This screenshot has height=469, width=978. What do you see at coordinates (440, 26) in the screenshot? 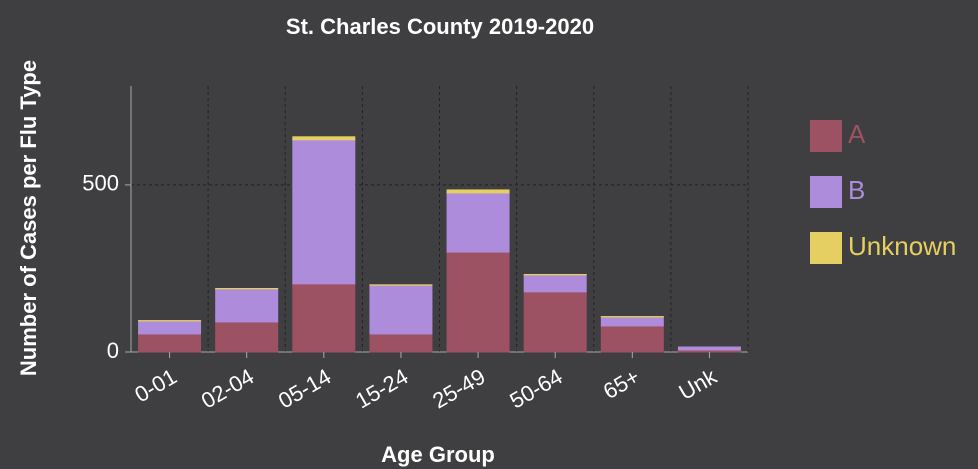
I see `chart-title: St. Charles County 2019-2020` at bounding box center [440, 26].